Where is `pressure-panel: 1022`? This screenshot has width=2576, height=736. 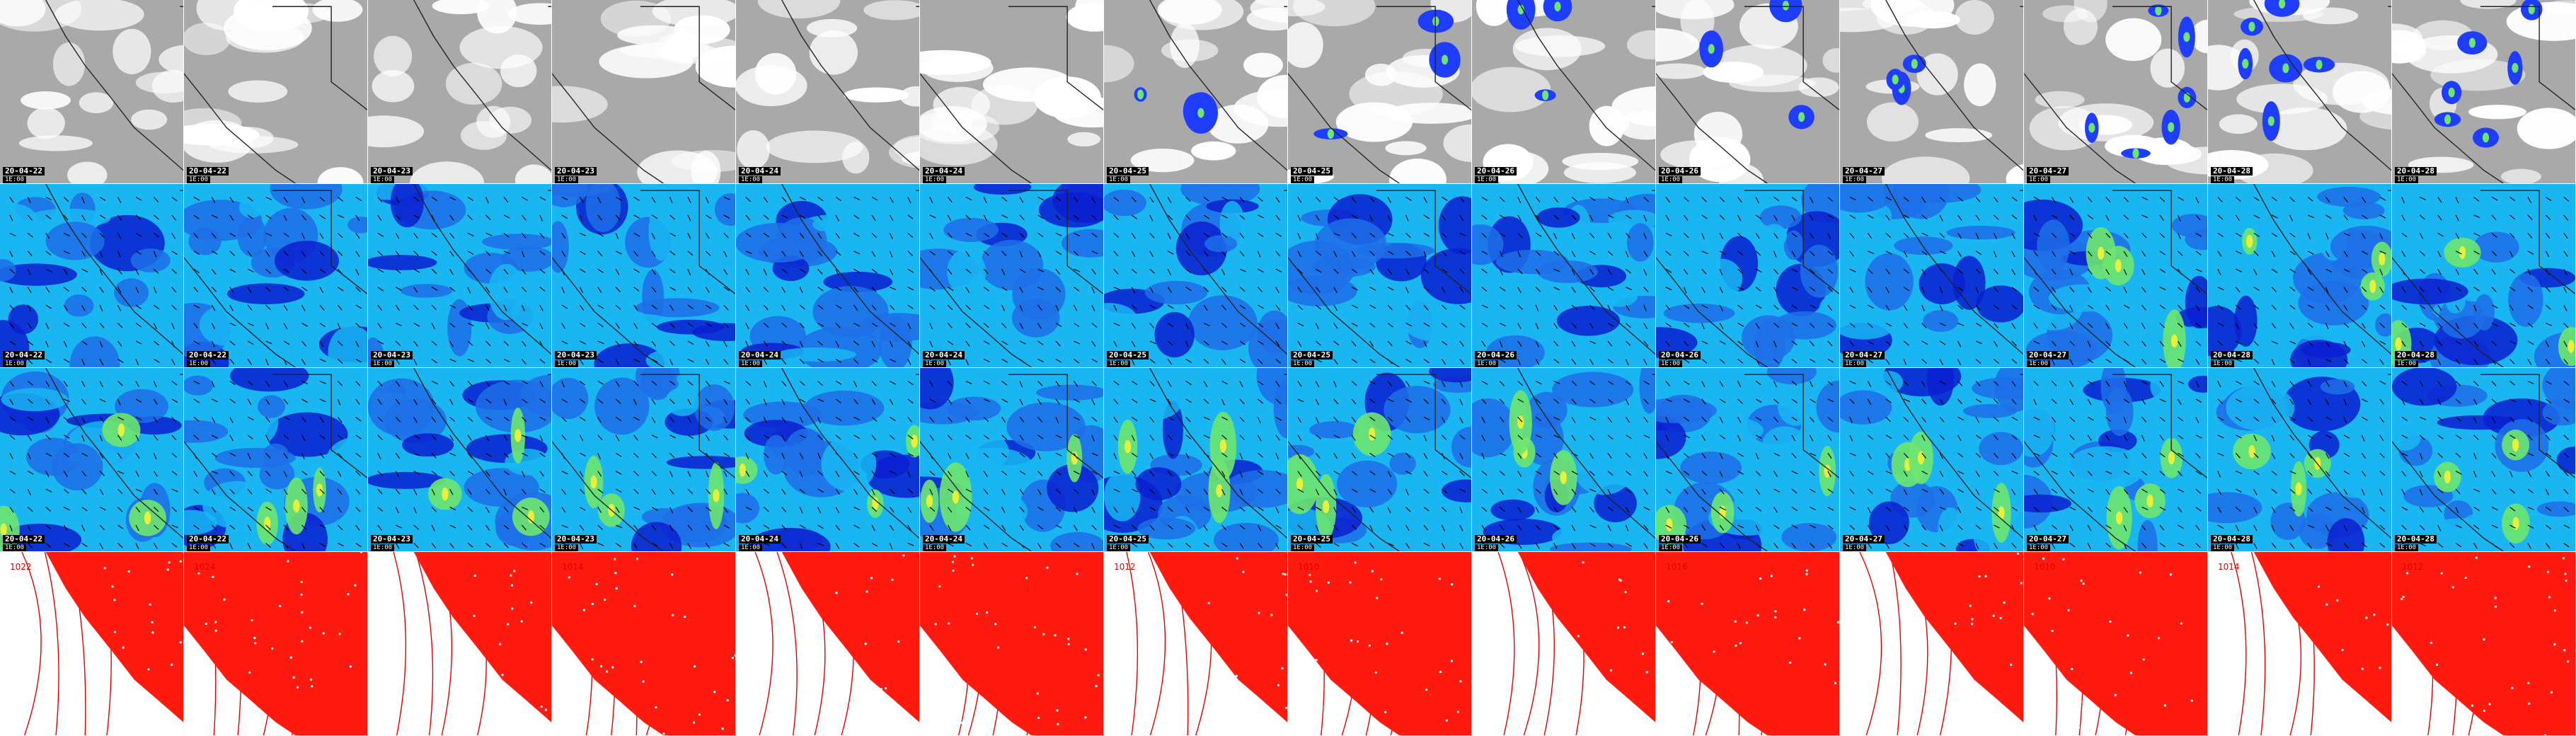 pressure-panel: 1022 is located at coordinates (92, 644).